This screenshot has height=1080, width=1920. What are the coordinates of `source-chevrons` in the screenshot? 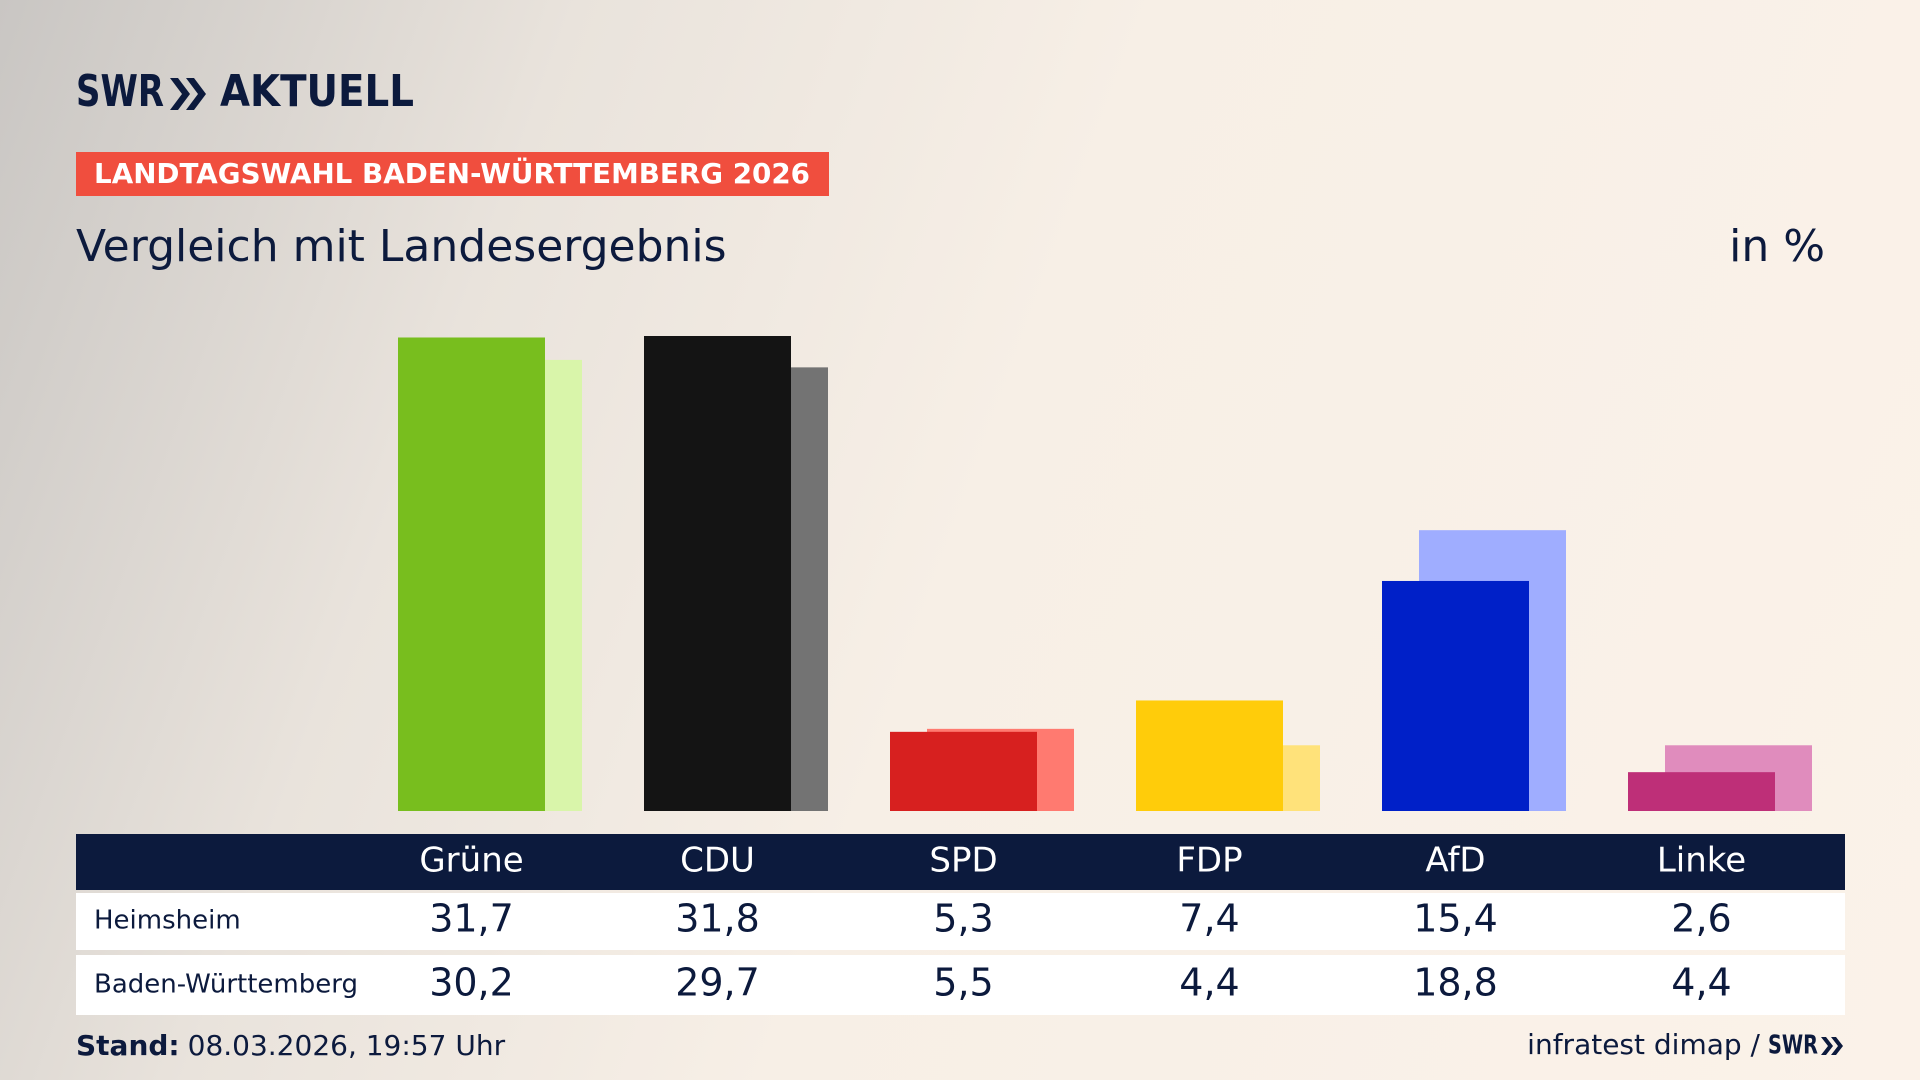 It's located at (1832, 1046).